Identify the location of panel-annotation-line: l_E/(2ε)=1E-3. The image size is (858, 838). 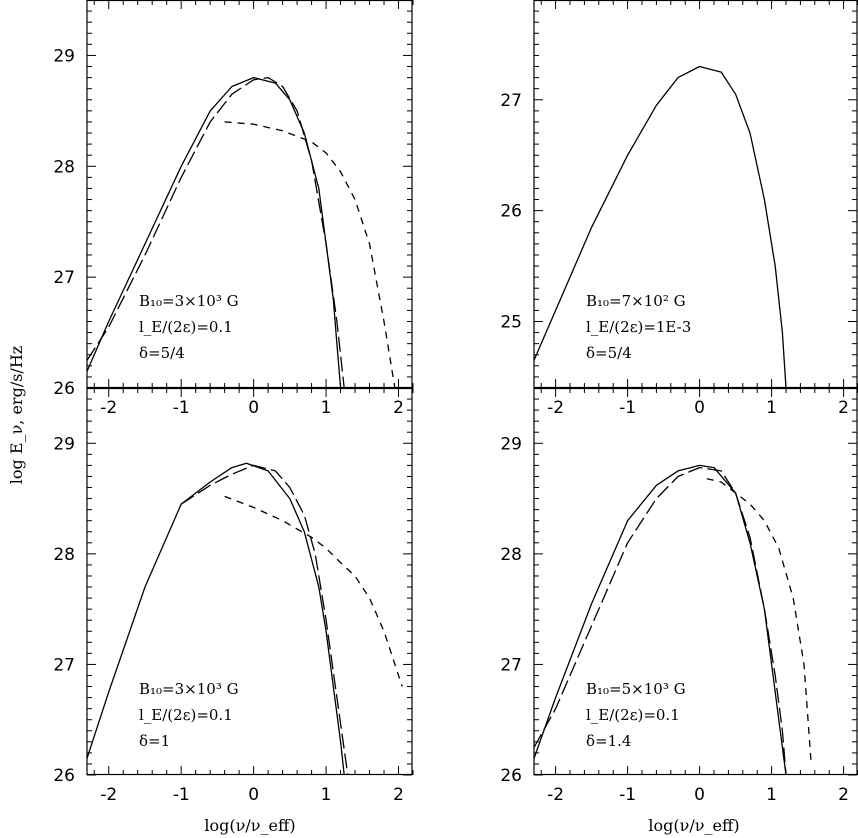
(638, 327).